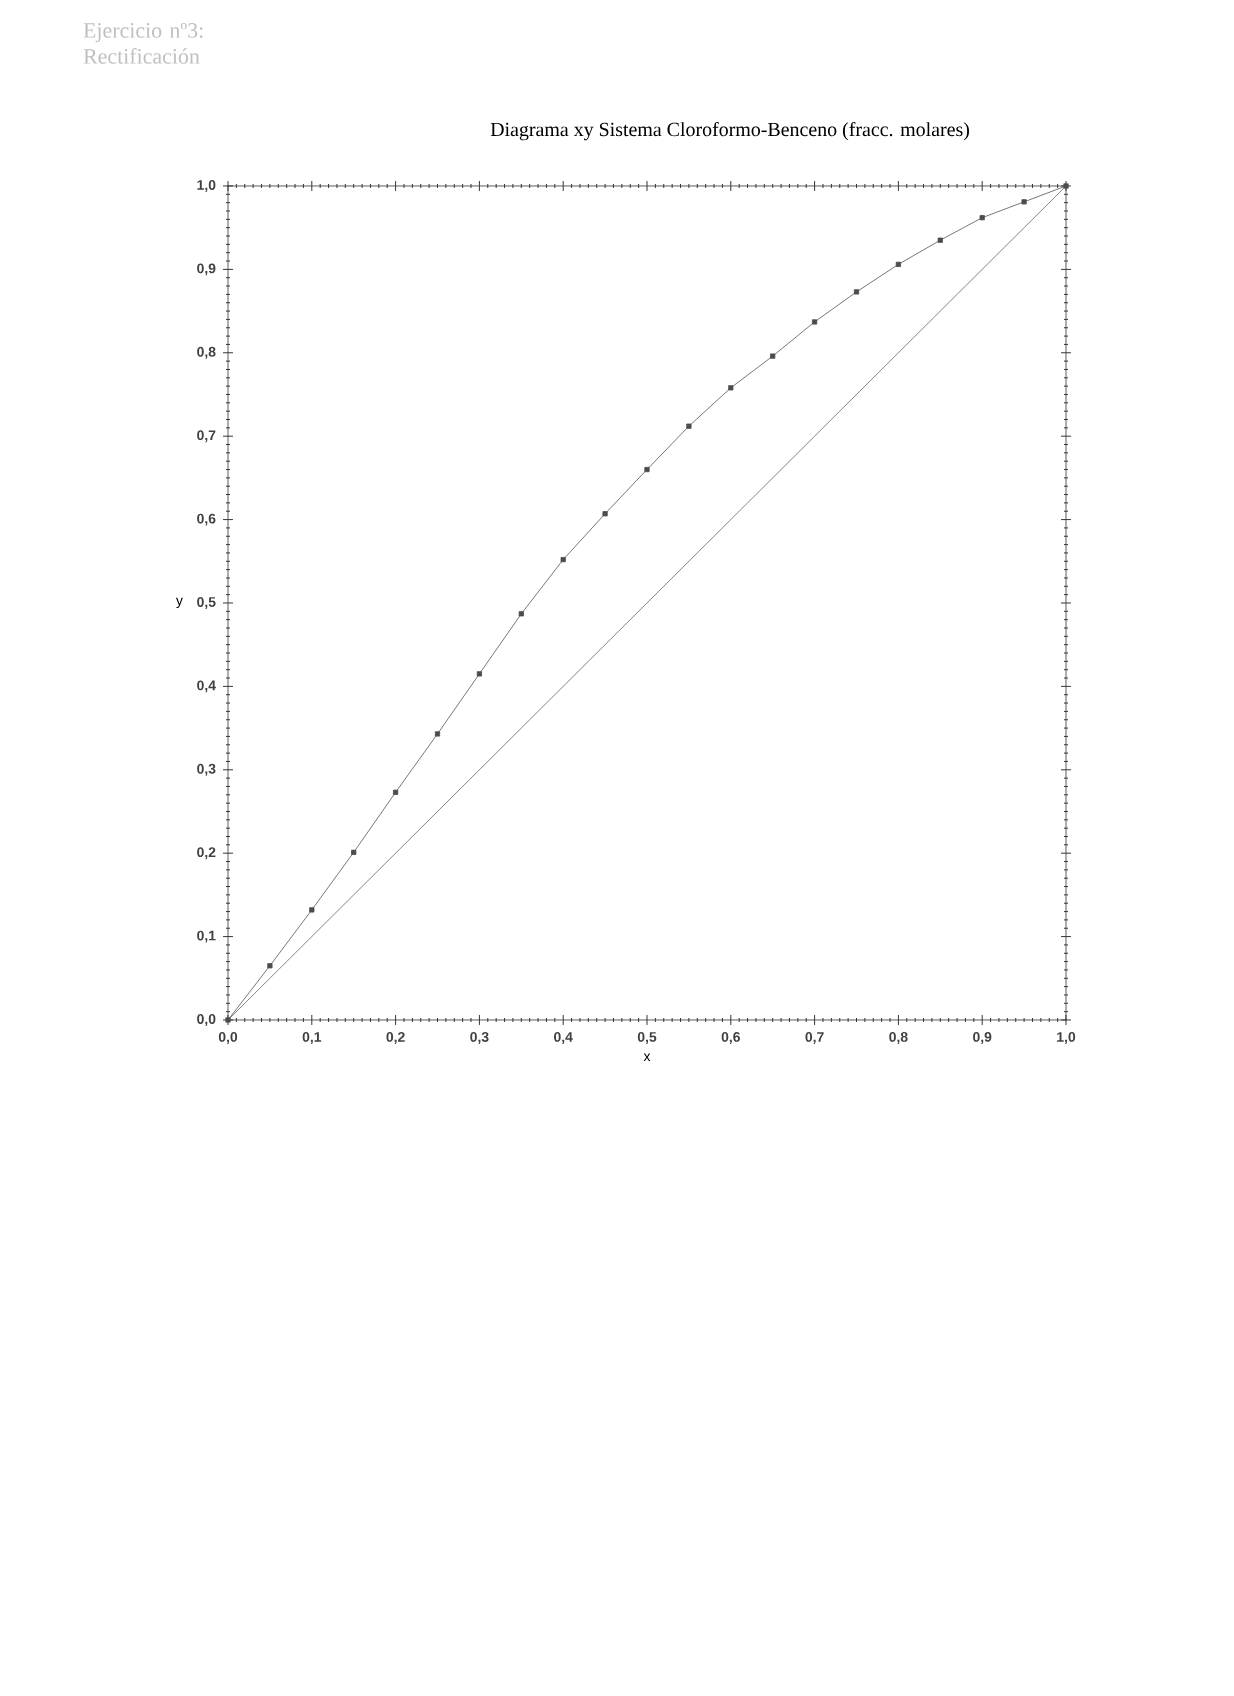 This screenshot has width=1234, height=1696. Describe the element at coordinates (143, 43) in the screenshot. I see `text: Ejercicio nº3: Rectificación` at that location.